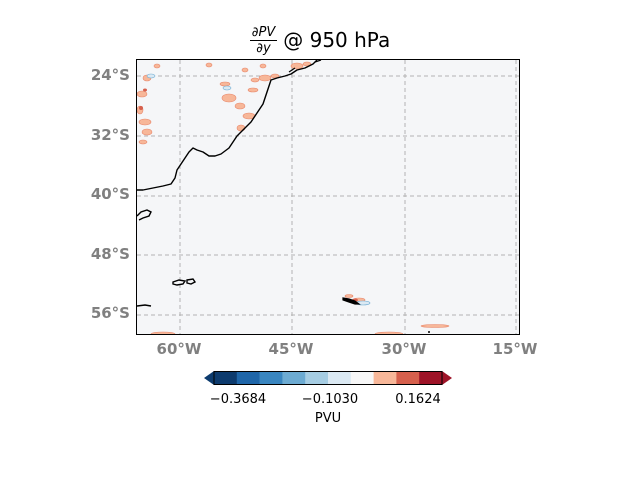 Image resolution: width=640 pixels, height=480 pixels. Describe the element at coordinates (263, 48) in the screenshot. I see `title-denominator: ∂y` at that location.